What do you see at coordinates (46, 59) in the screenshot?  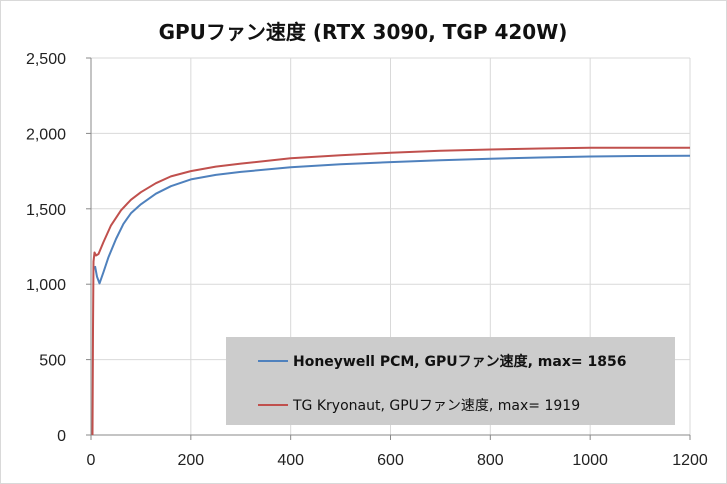 I see `y-tick-label: 2,500` at bounding box center [46, 59].